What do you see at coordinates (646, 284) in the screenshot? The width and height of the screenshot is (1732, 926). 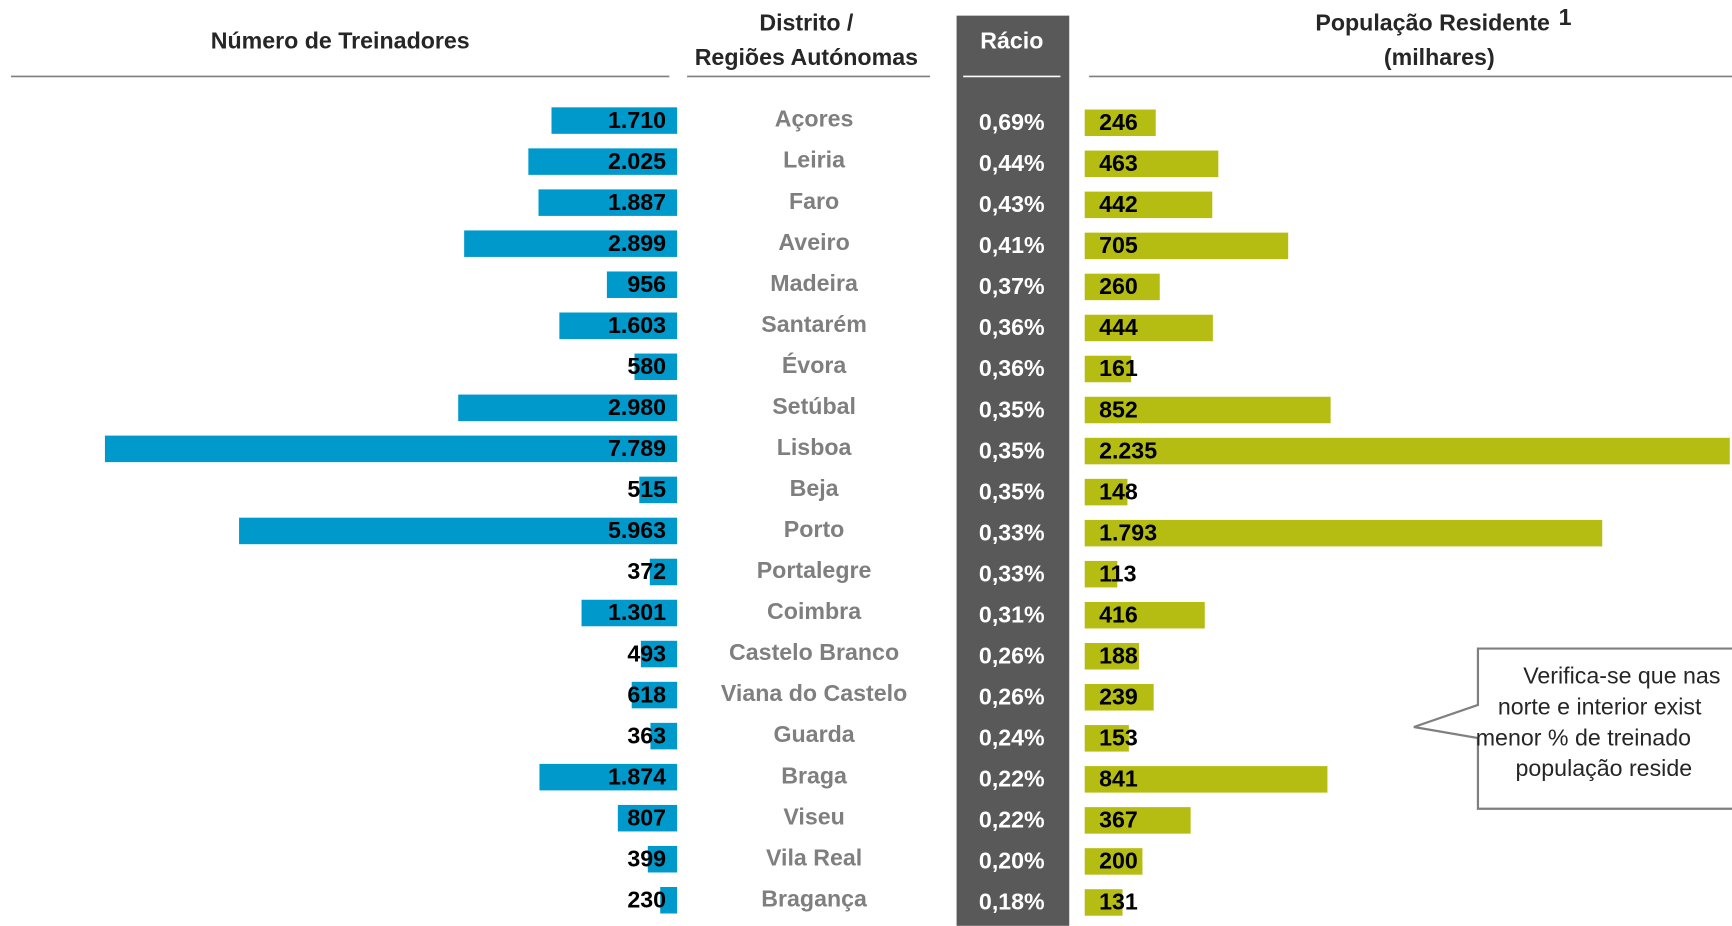 I see `left-value-label: 956` at bounding box center [646, 284].